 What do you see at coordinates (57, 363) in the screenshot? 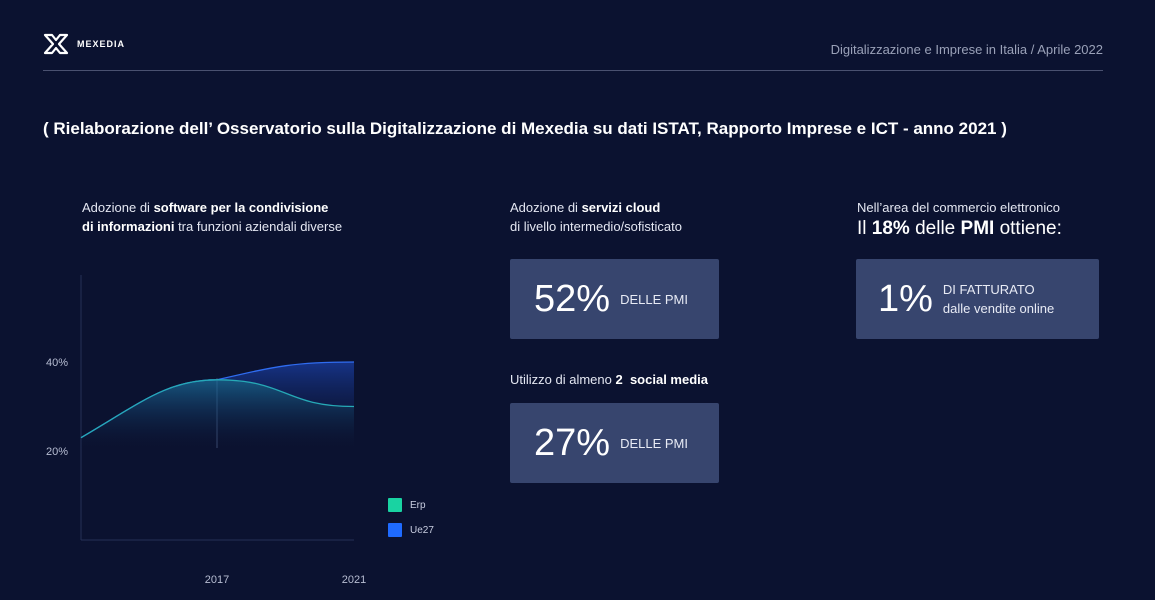
I see `y-tick-label: 40%` at bounding box center [57, 363].